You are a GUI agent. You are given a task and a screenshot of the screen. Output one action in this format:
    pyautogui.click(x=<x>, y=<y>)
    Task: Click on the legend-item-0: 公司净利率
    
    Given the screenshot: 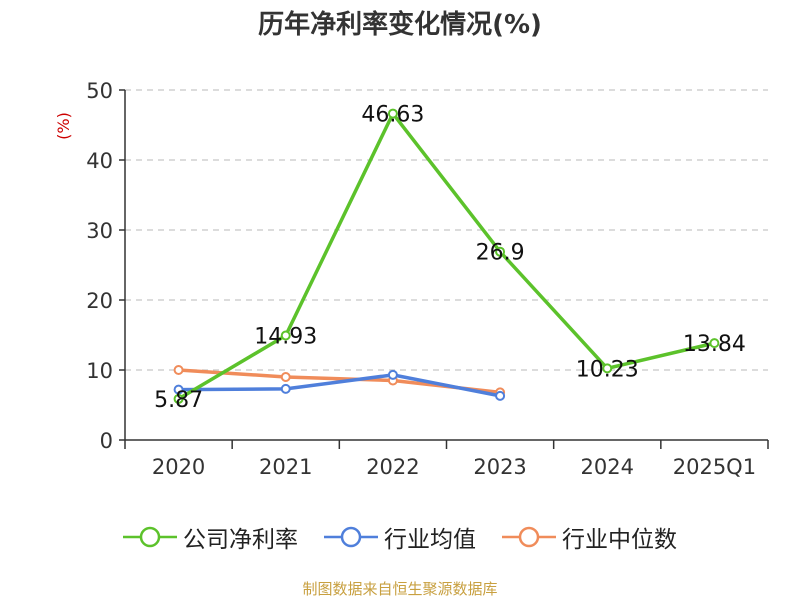 What is the action you would take?
    pyautogui.click(x=210, y=537)
    